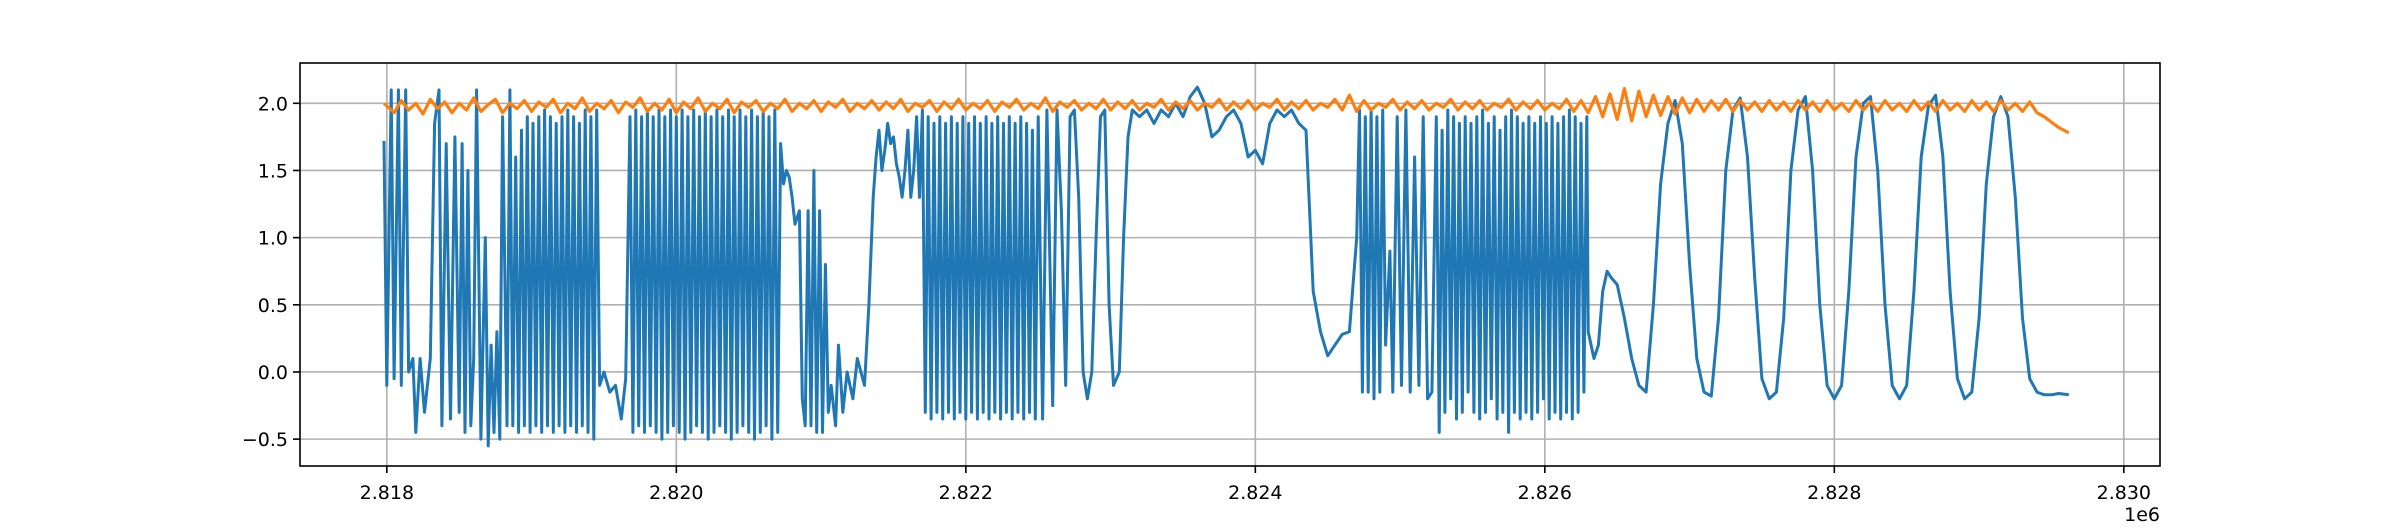 The image size is (2400, 529). I want to click on y-tick-label: 2.0, so click(273, 104).